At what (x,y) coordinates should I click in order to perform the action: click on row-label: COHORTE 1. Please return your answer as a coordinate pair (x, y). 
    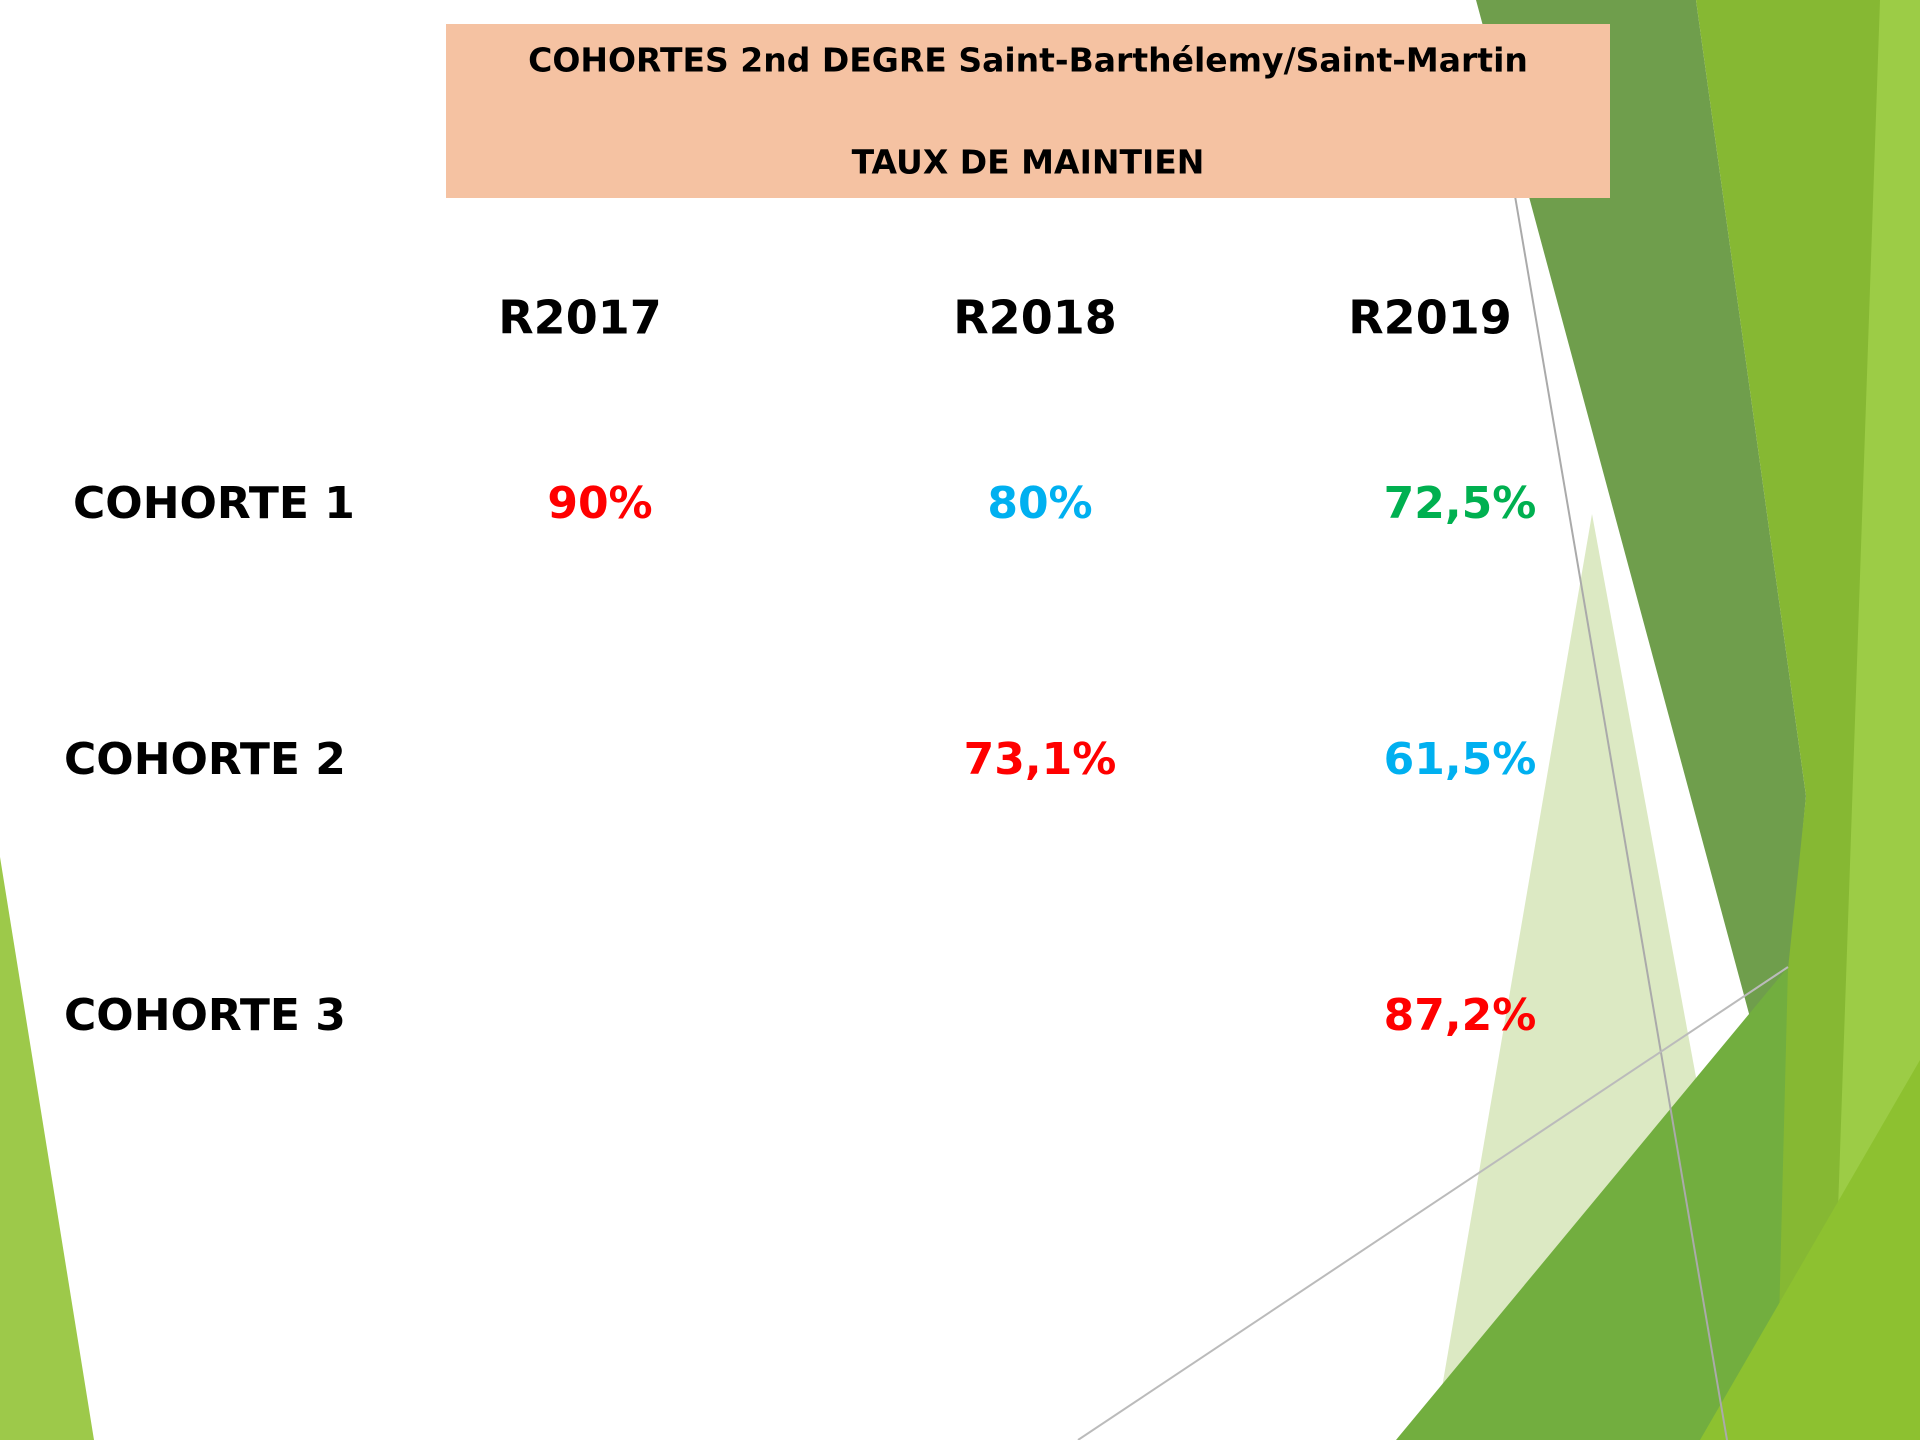
    Looking at the image, I should click on (214, 503).